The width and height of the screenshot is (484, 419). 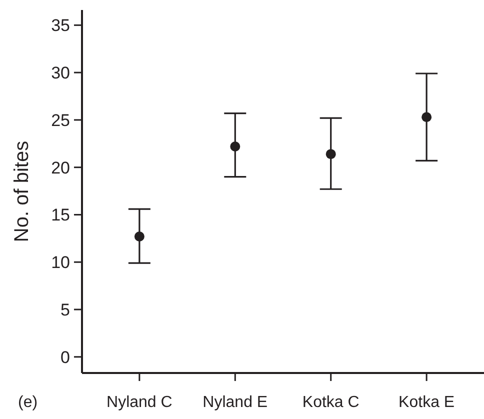 What do you see at coordinates (331, 402) in the screenshot?
I see `x-tick-label: Kotka C` at bounding box center [331, 402].